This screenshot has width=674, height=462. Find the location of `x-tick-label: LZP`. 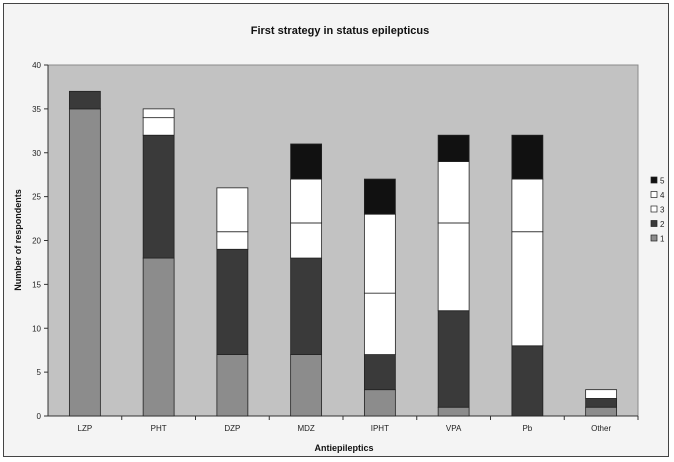

x-tick-label: LZP is located at coordinates (85, 428).